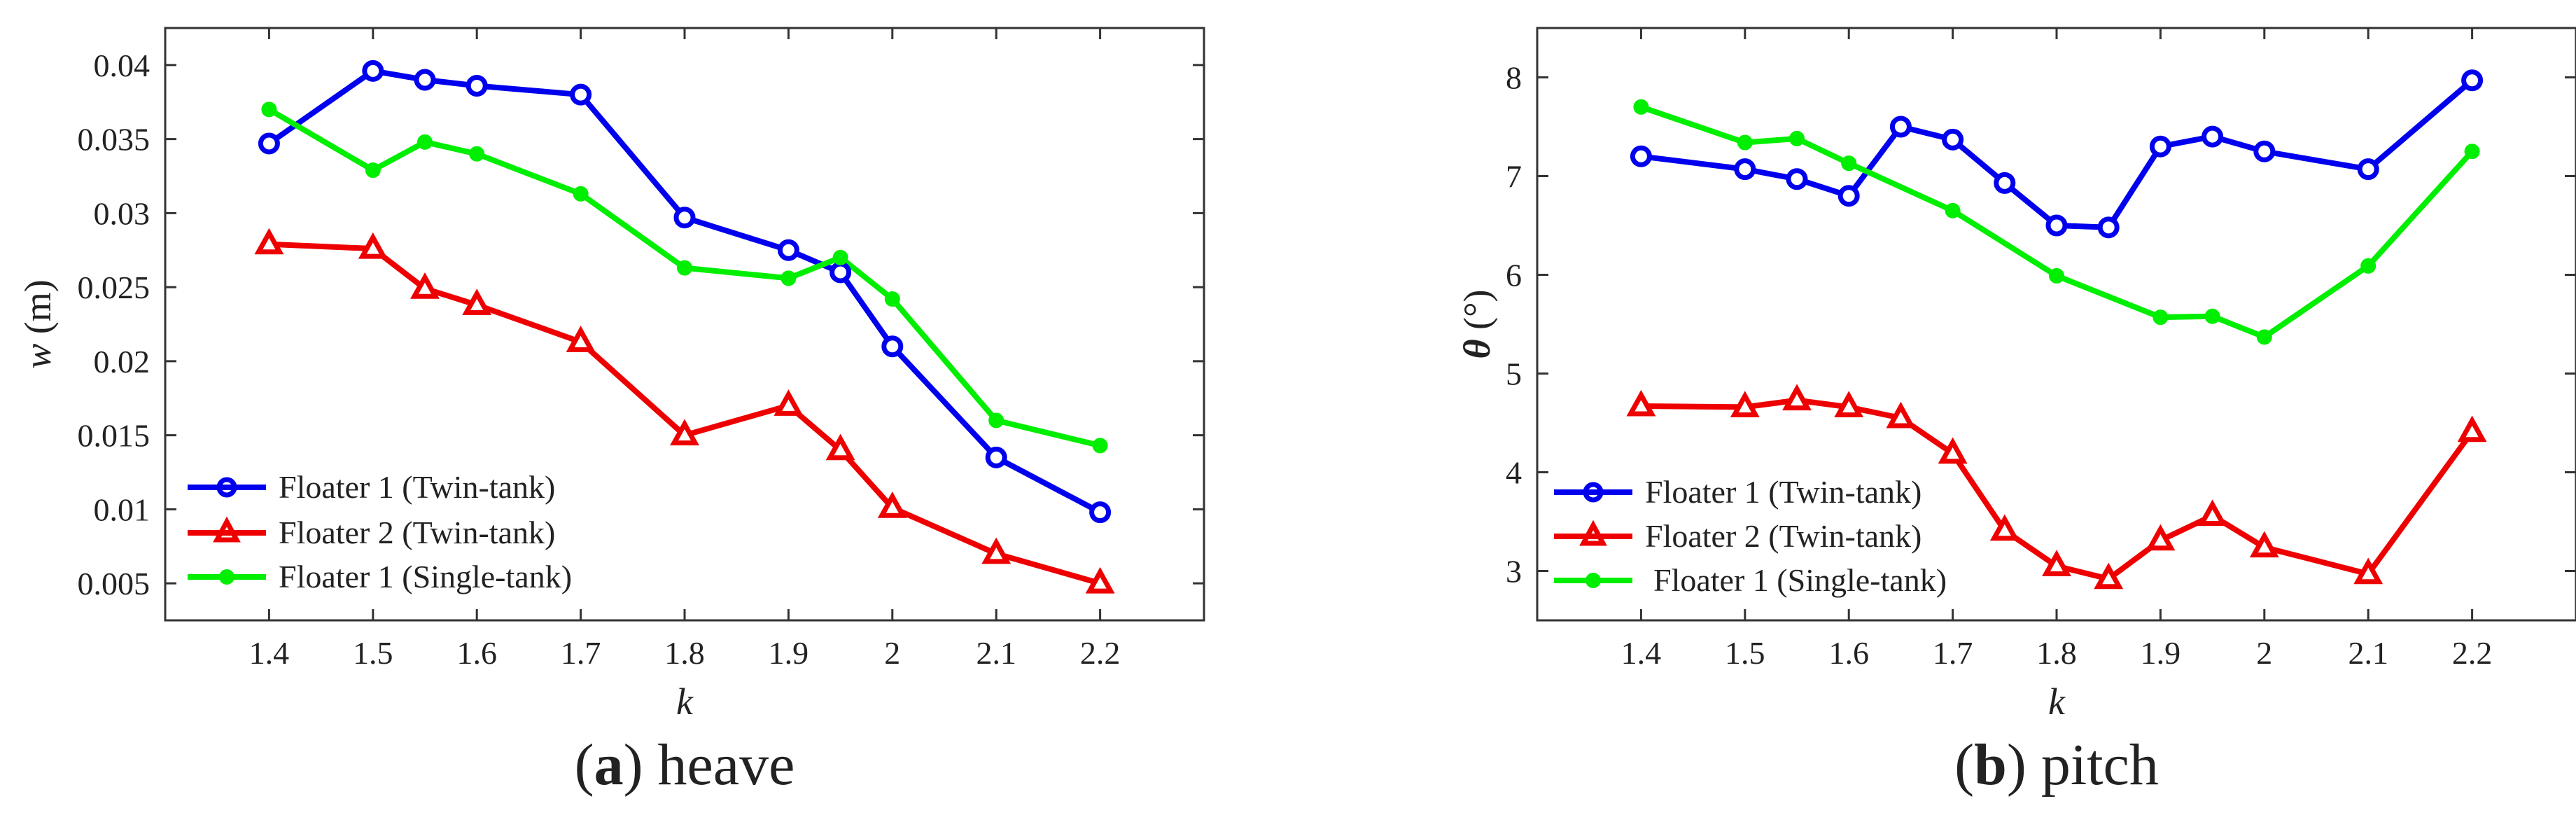 This screenshot has height=815, width=2576. I want to click on heave-legend-label-2: Floater 2 (Twin-tank), so click(417, 532).